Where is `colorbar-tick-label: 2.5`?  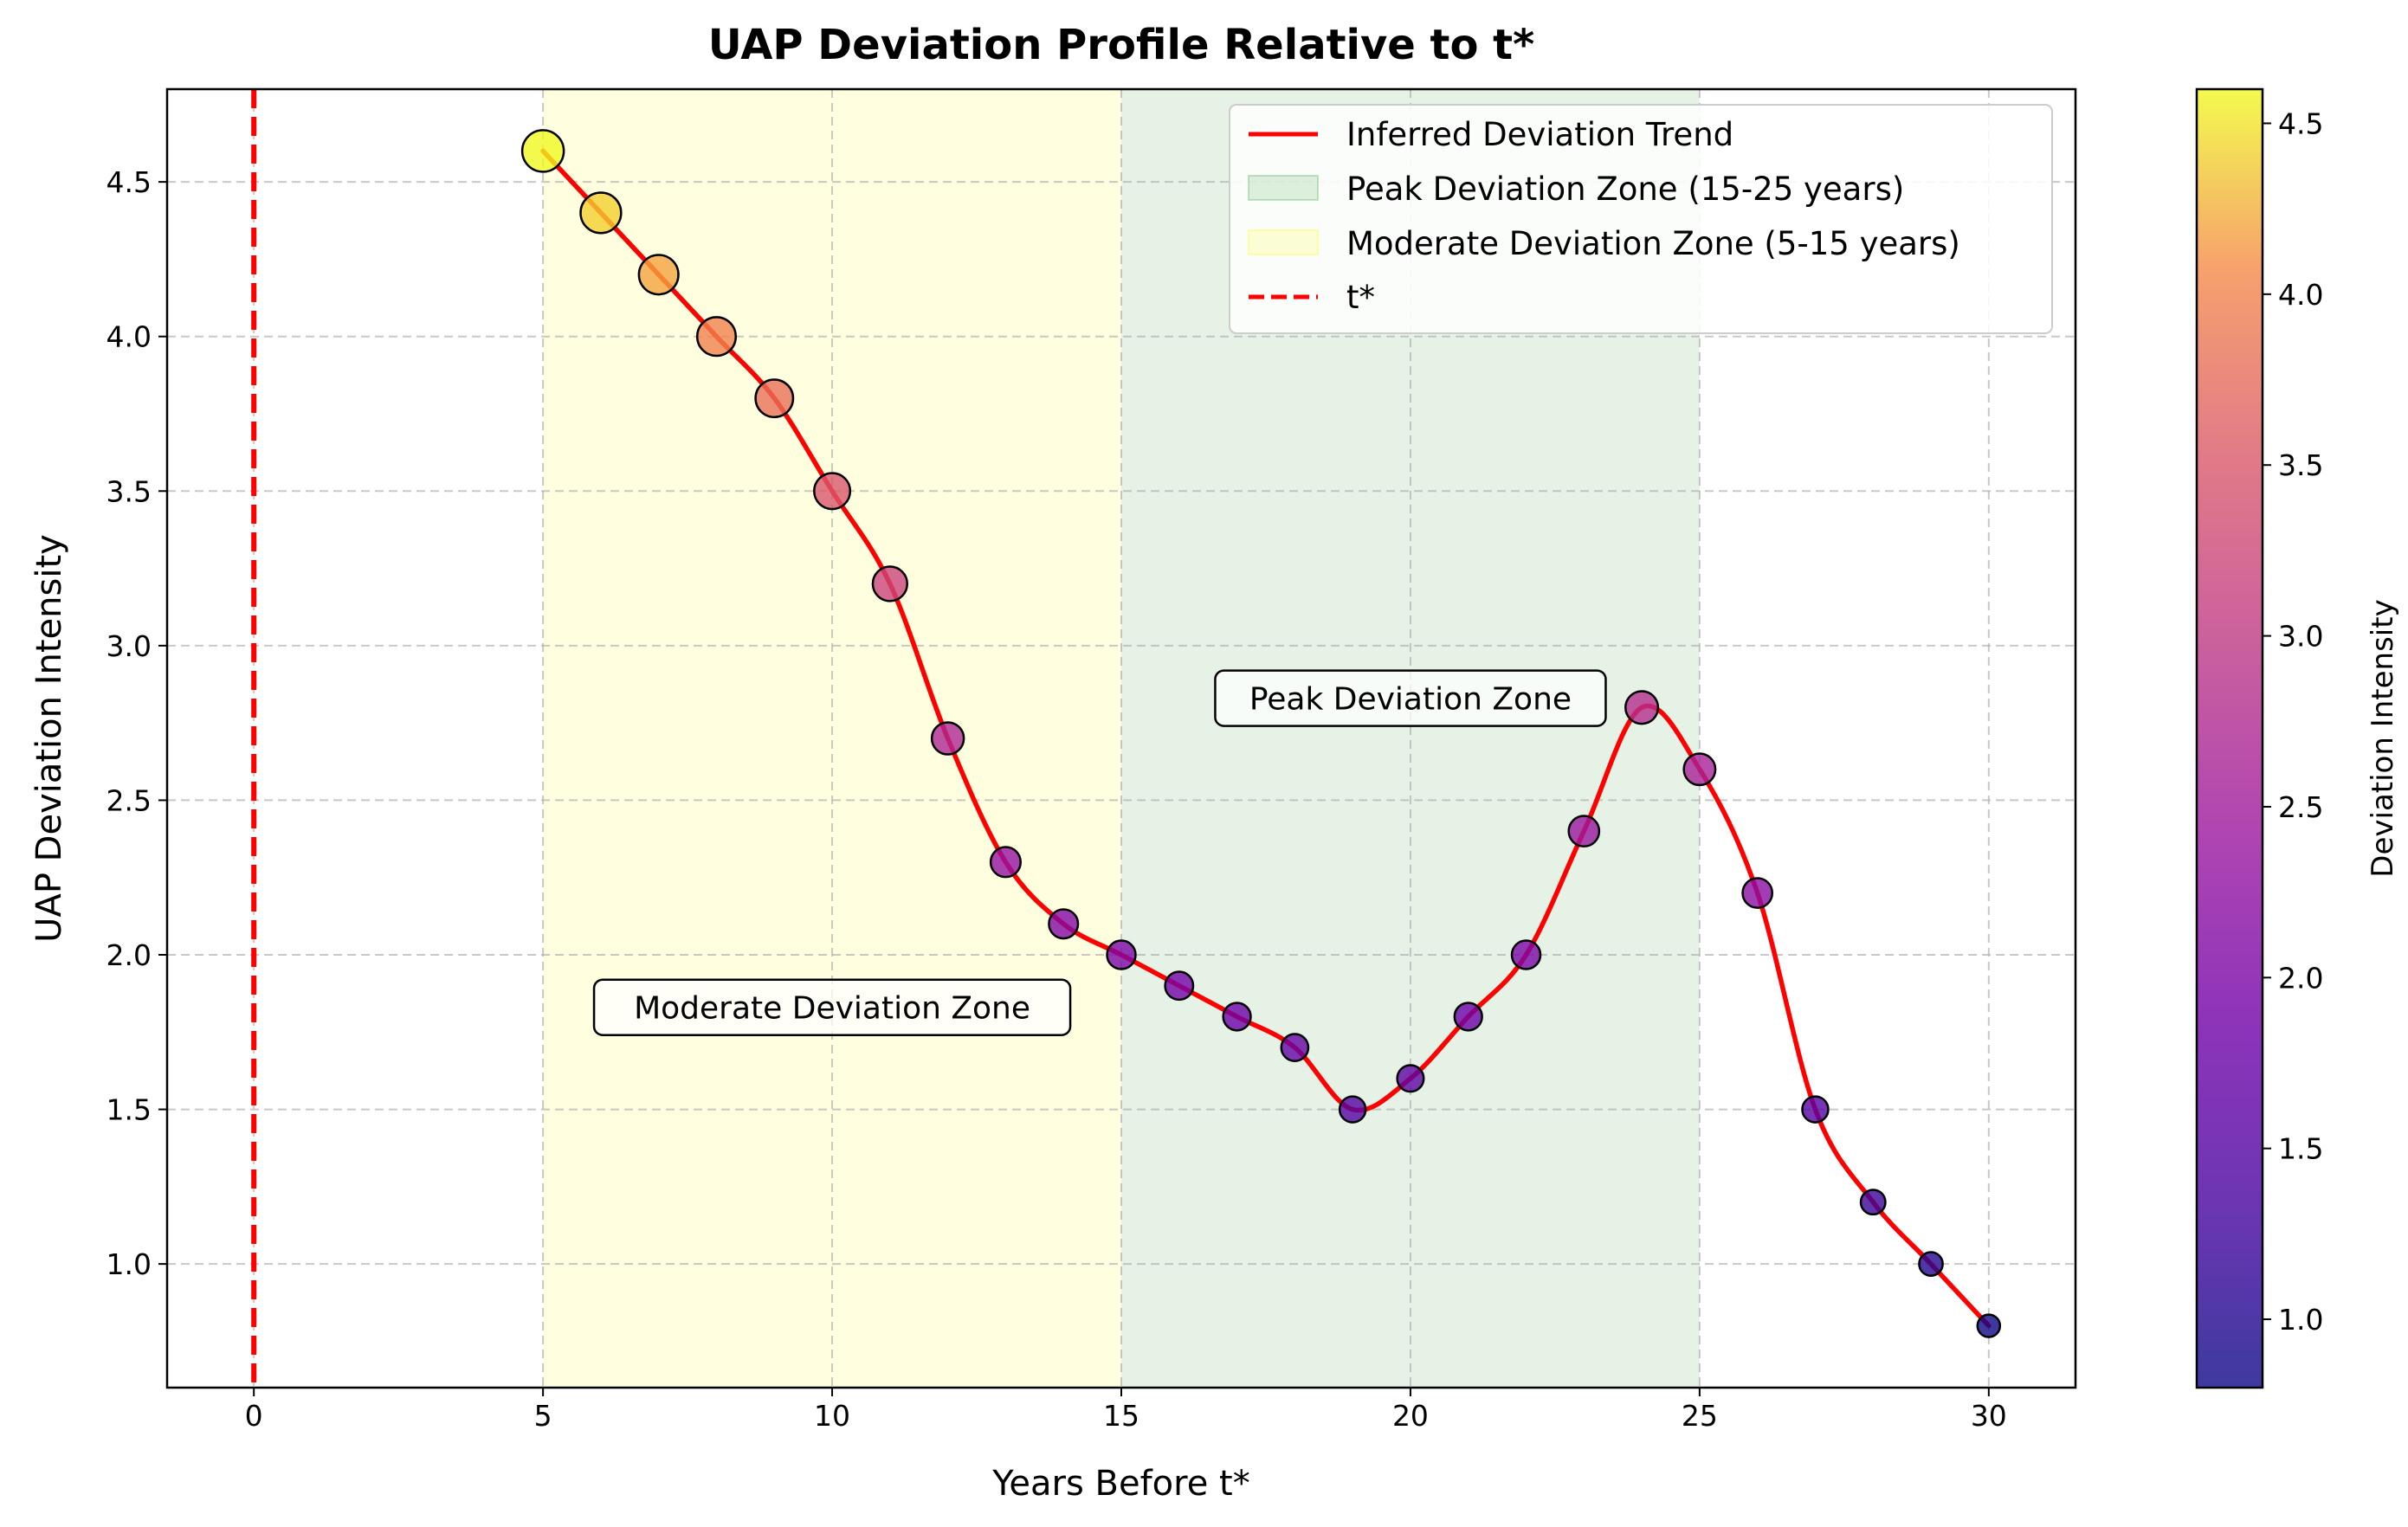 colorbar-tick-label: 2.5 is located at coordinates (2301, 807).